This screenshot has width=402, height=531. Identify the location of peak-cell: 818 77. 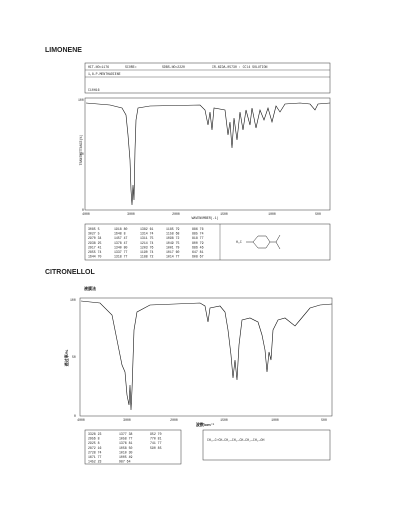
(198, 238).